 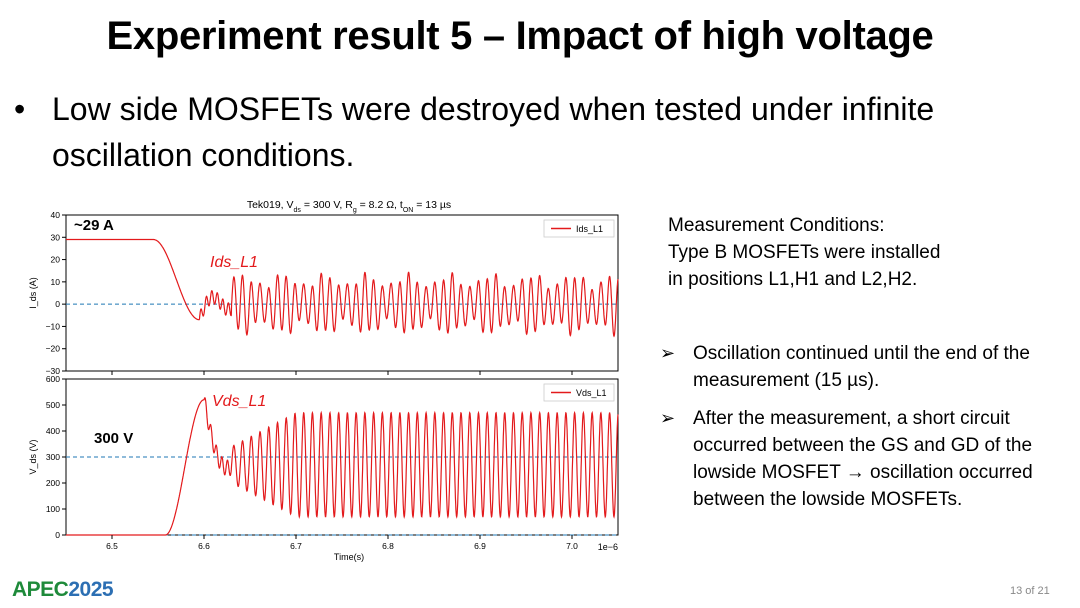 What do you see at coordinates (53, 457) in the screenshot?
I see `y-tick-label: 300` at bounding box center [53, 457].